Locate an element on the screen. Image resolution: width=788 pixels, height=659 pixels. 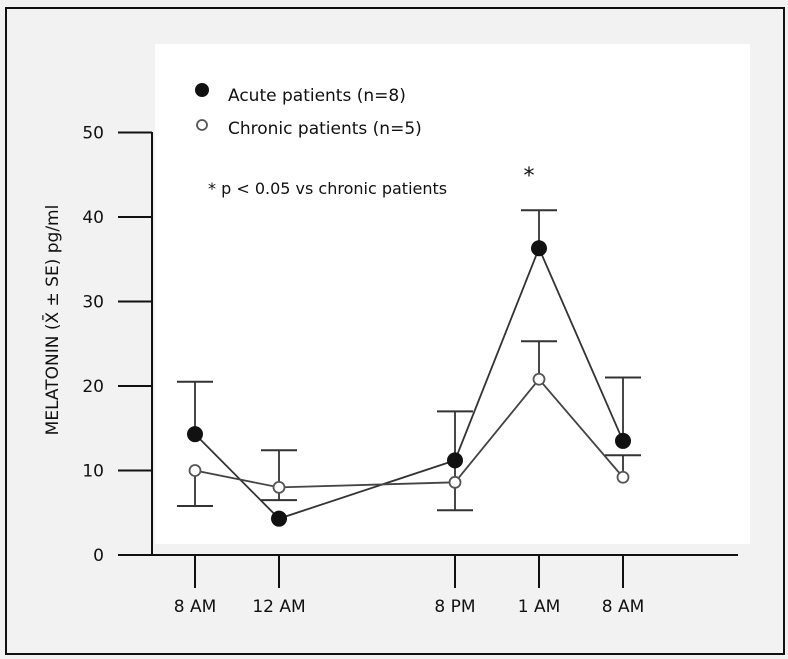
legend-label-acute: Acute patients (n=8) is located at coordinates (317, 96).